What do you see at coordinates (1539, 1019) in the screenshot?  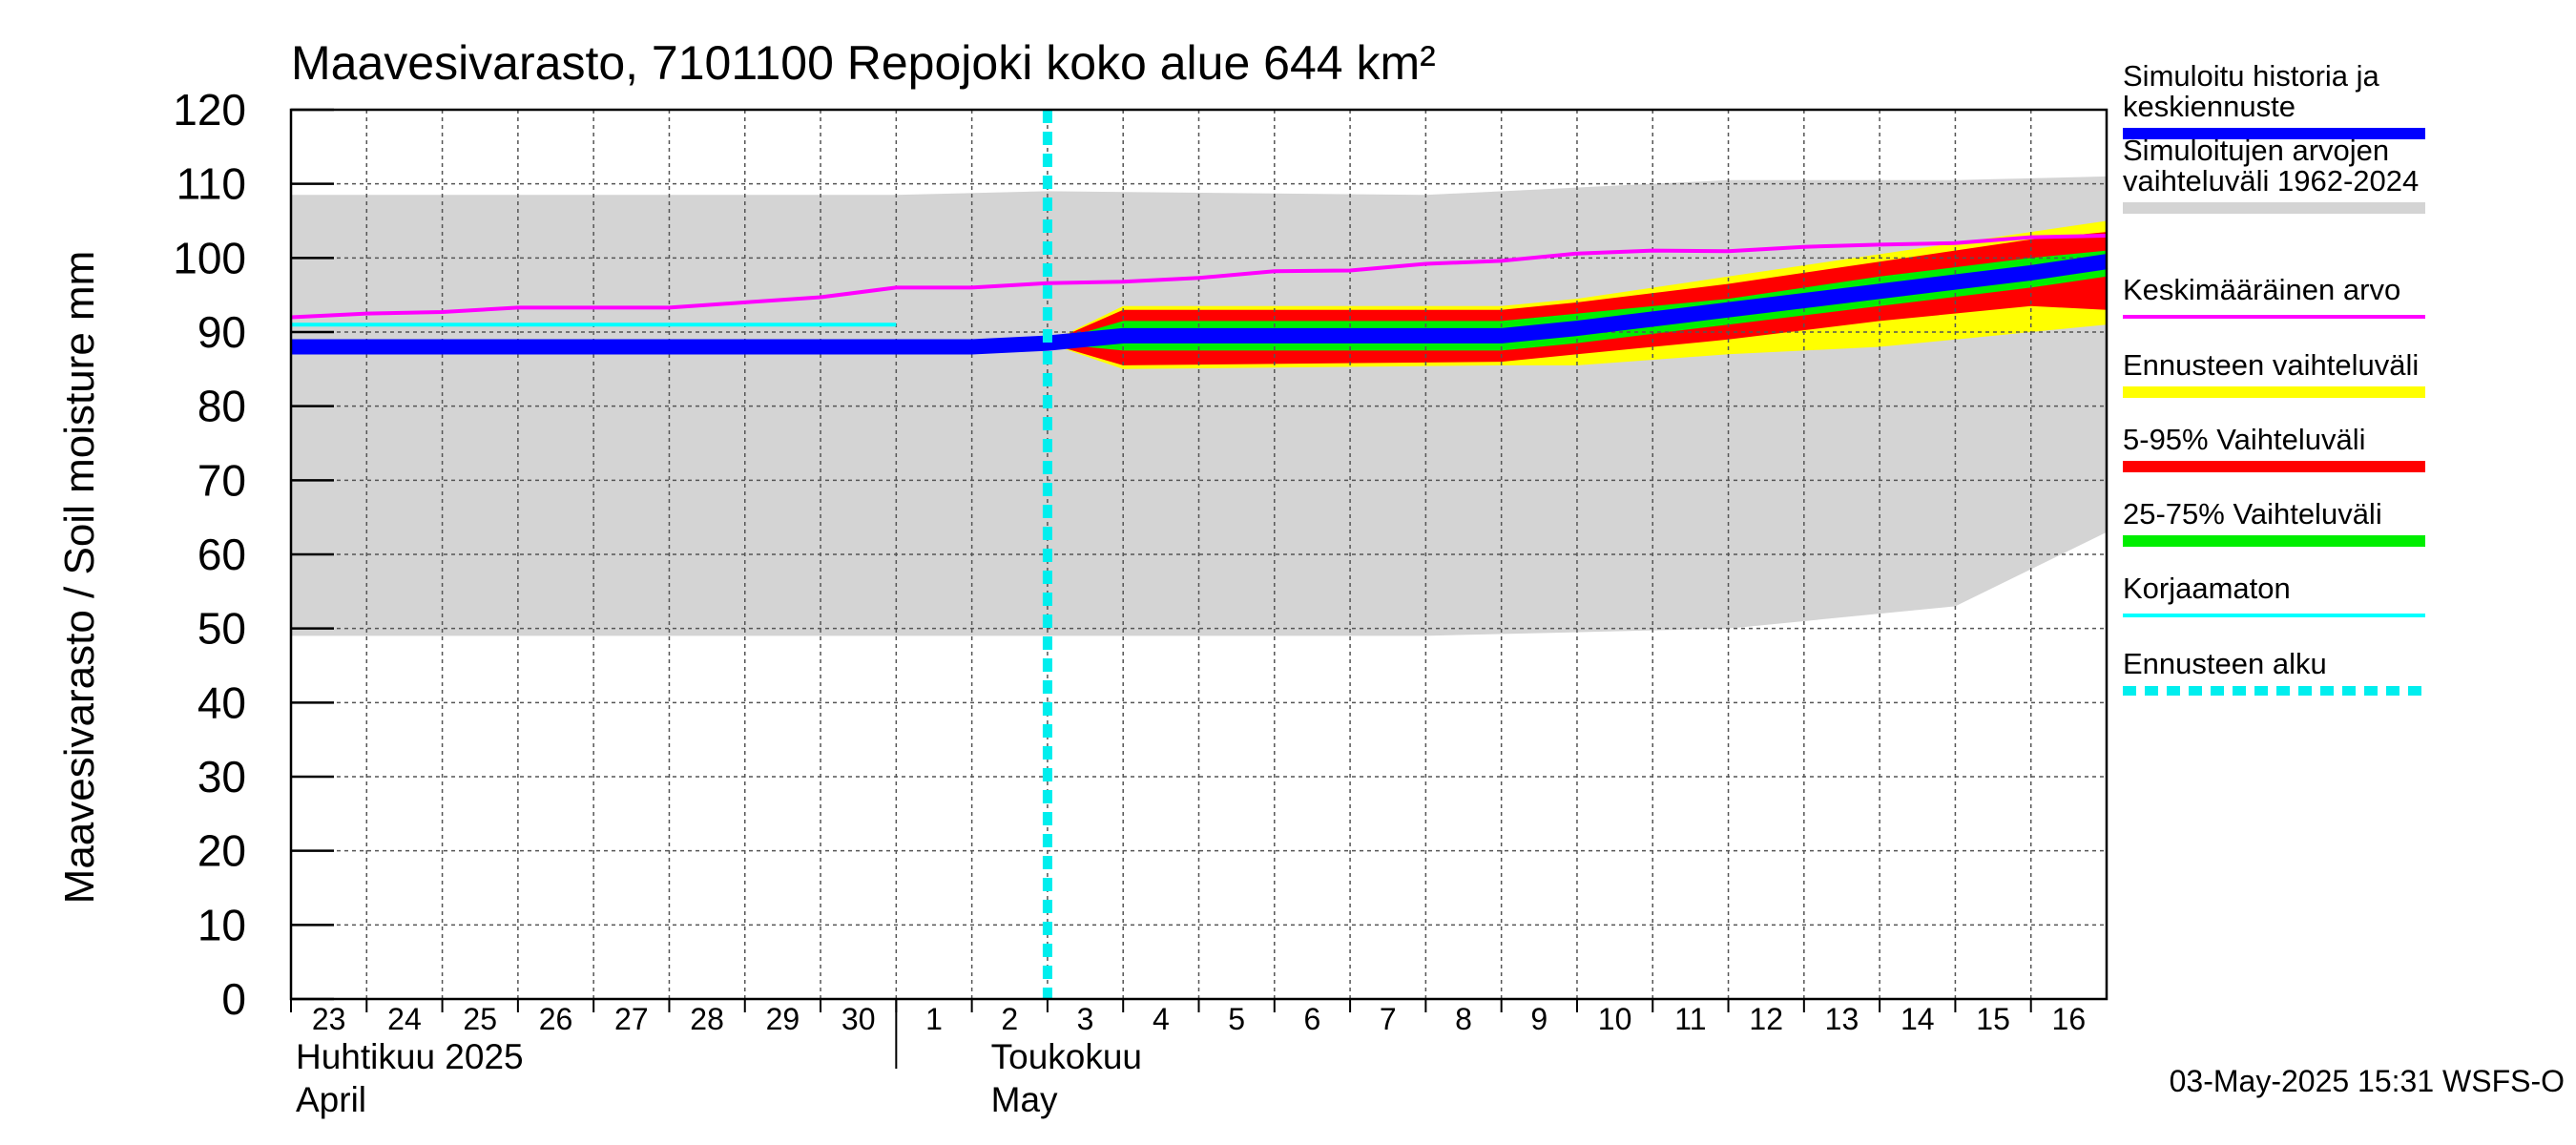 I see `x-tick-label: 9` at bounding box center [1539, 1019].